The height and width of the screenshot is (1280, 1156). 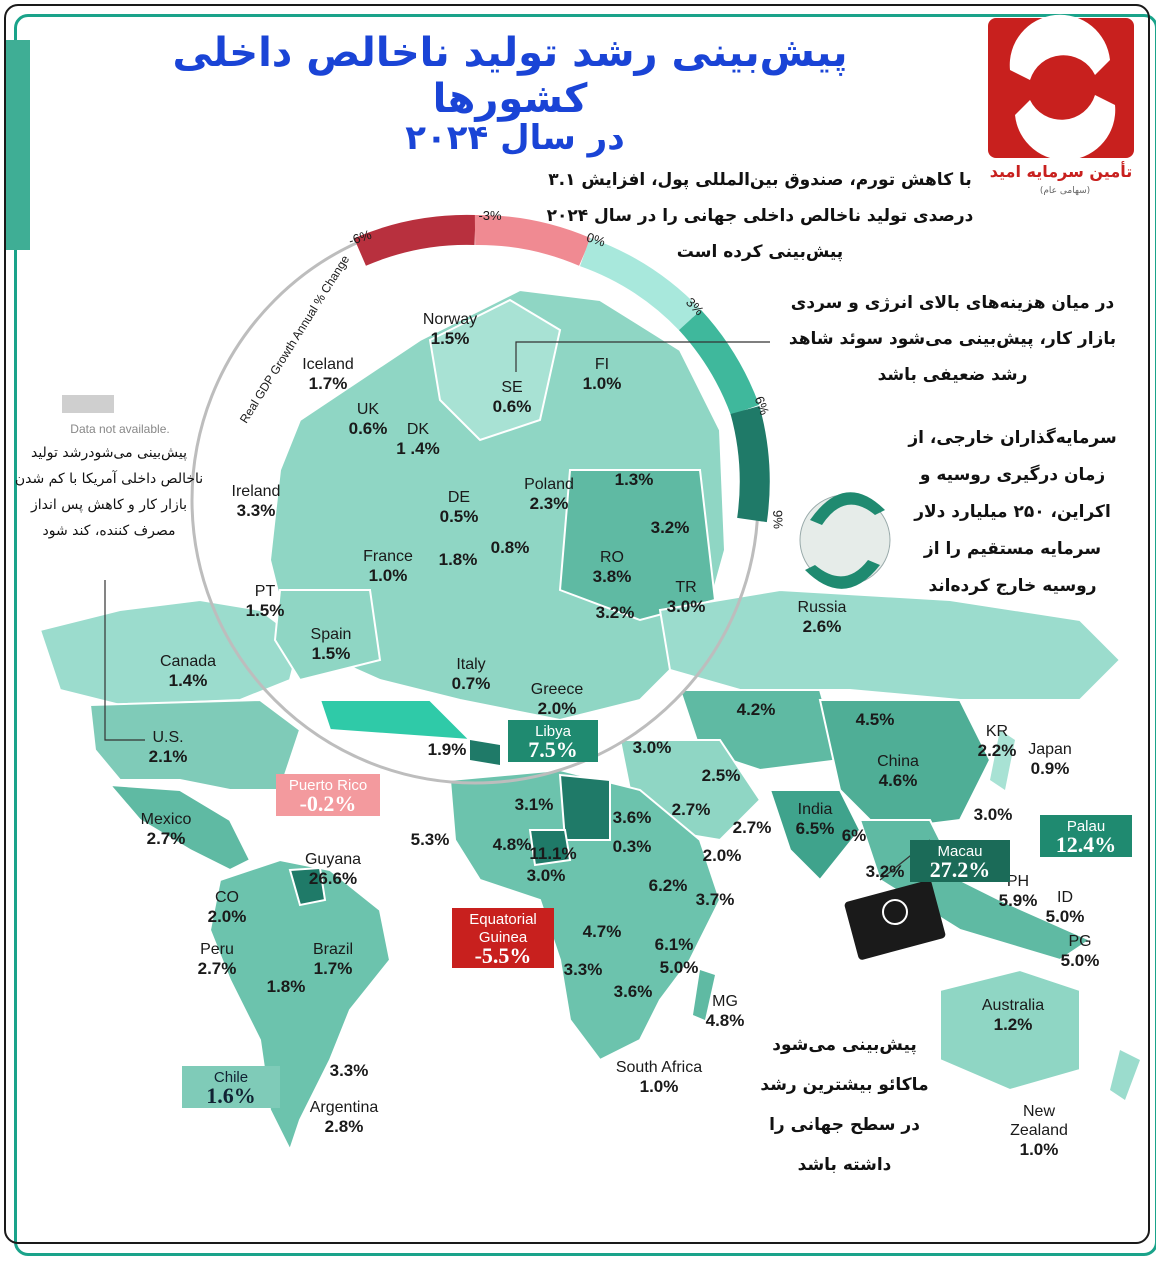 I want to click on callout-value-3: 12.4%, so click(x=1086, y=844).